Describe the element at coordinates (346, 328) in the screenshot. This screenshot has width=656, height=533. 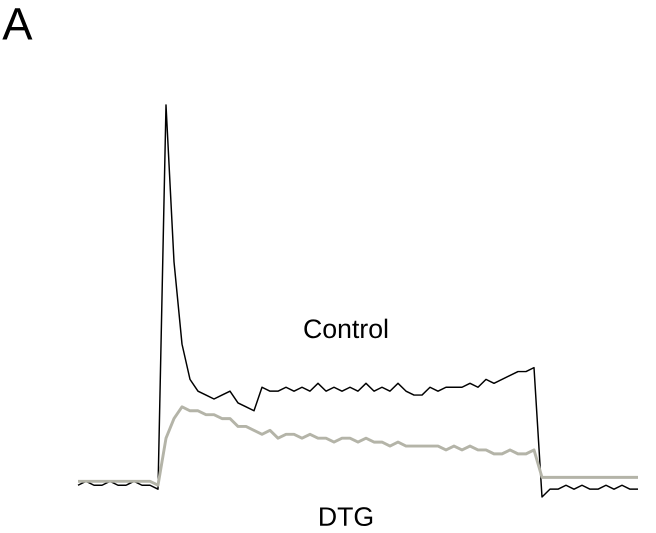
I see `series-label: Control` at that location.